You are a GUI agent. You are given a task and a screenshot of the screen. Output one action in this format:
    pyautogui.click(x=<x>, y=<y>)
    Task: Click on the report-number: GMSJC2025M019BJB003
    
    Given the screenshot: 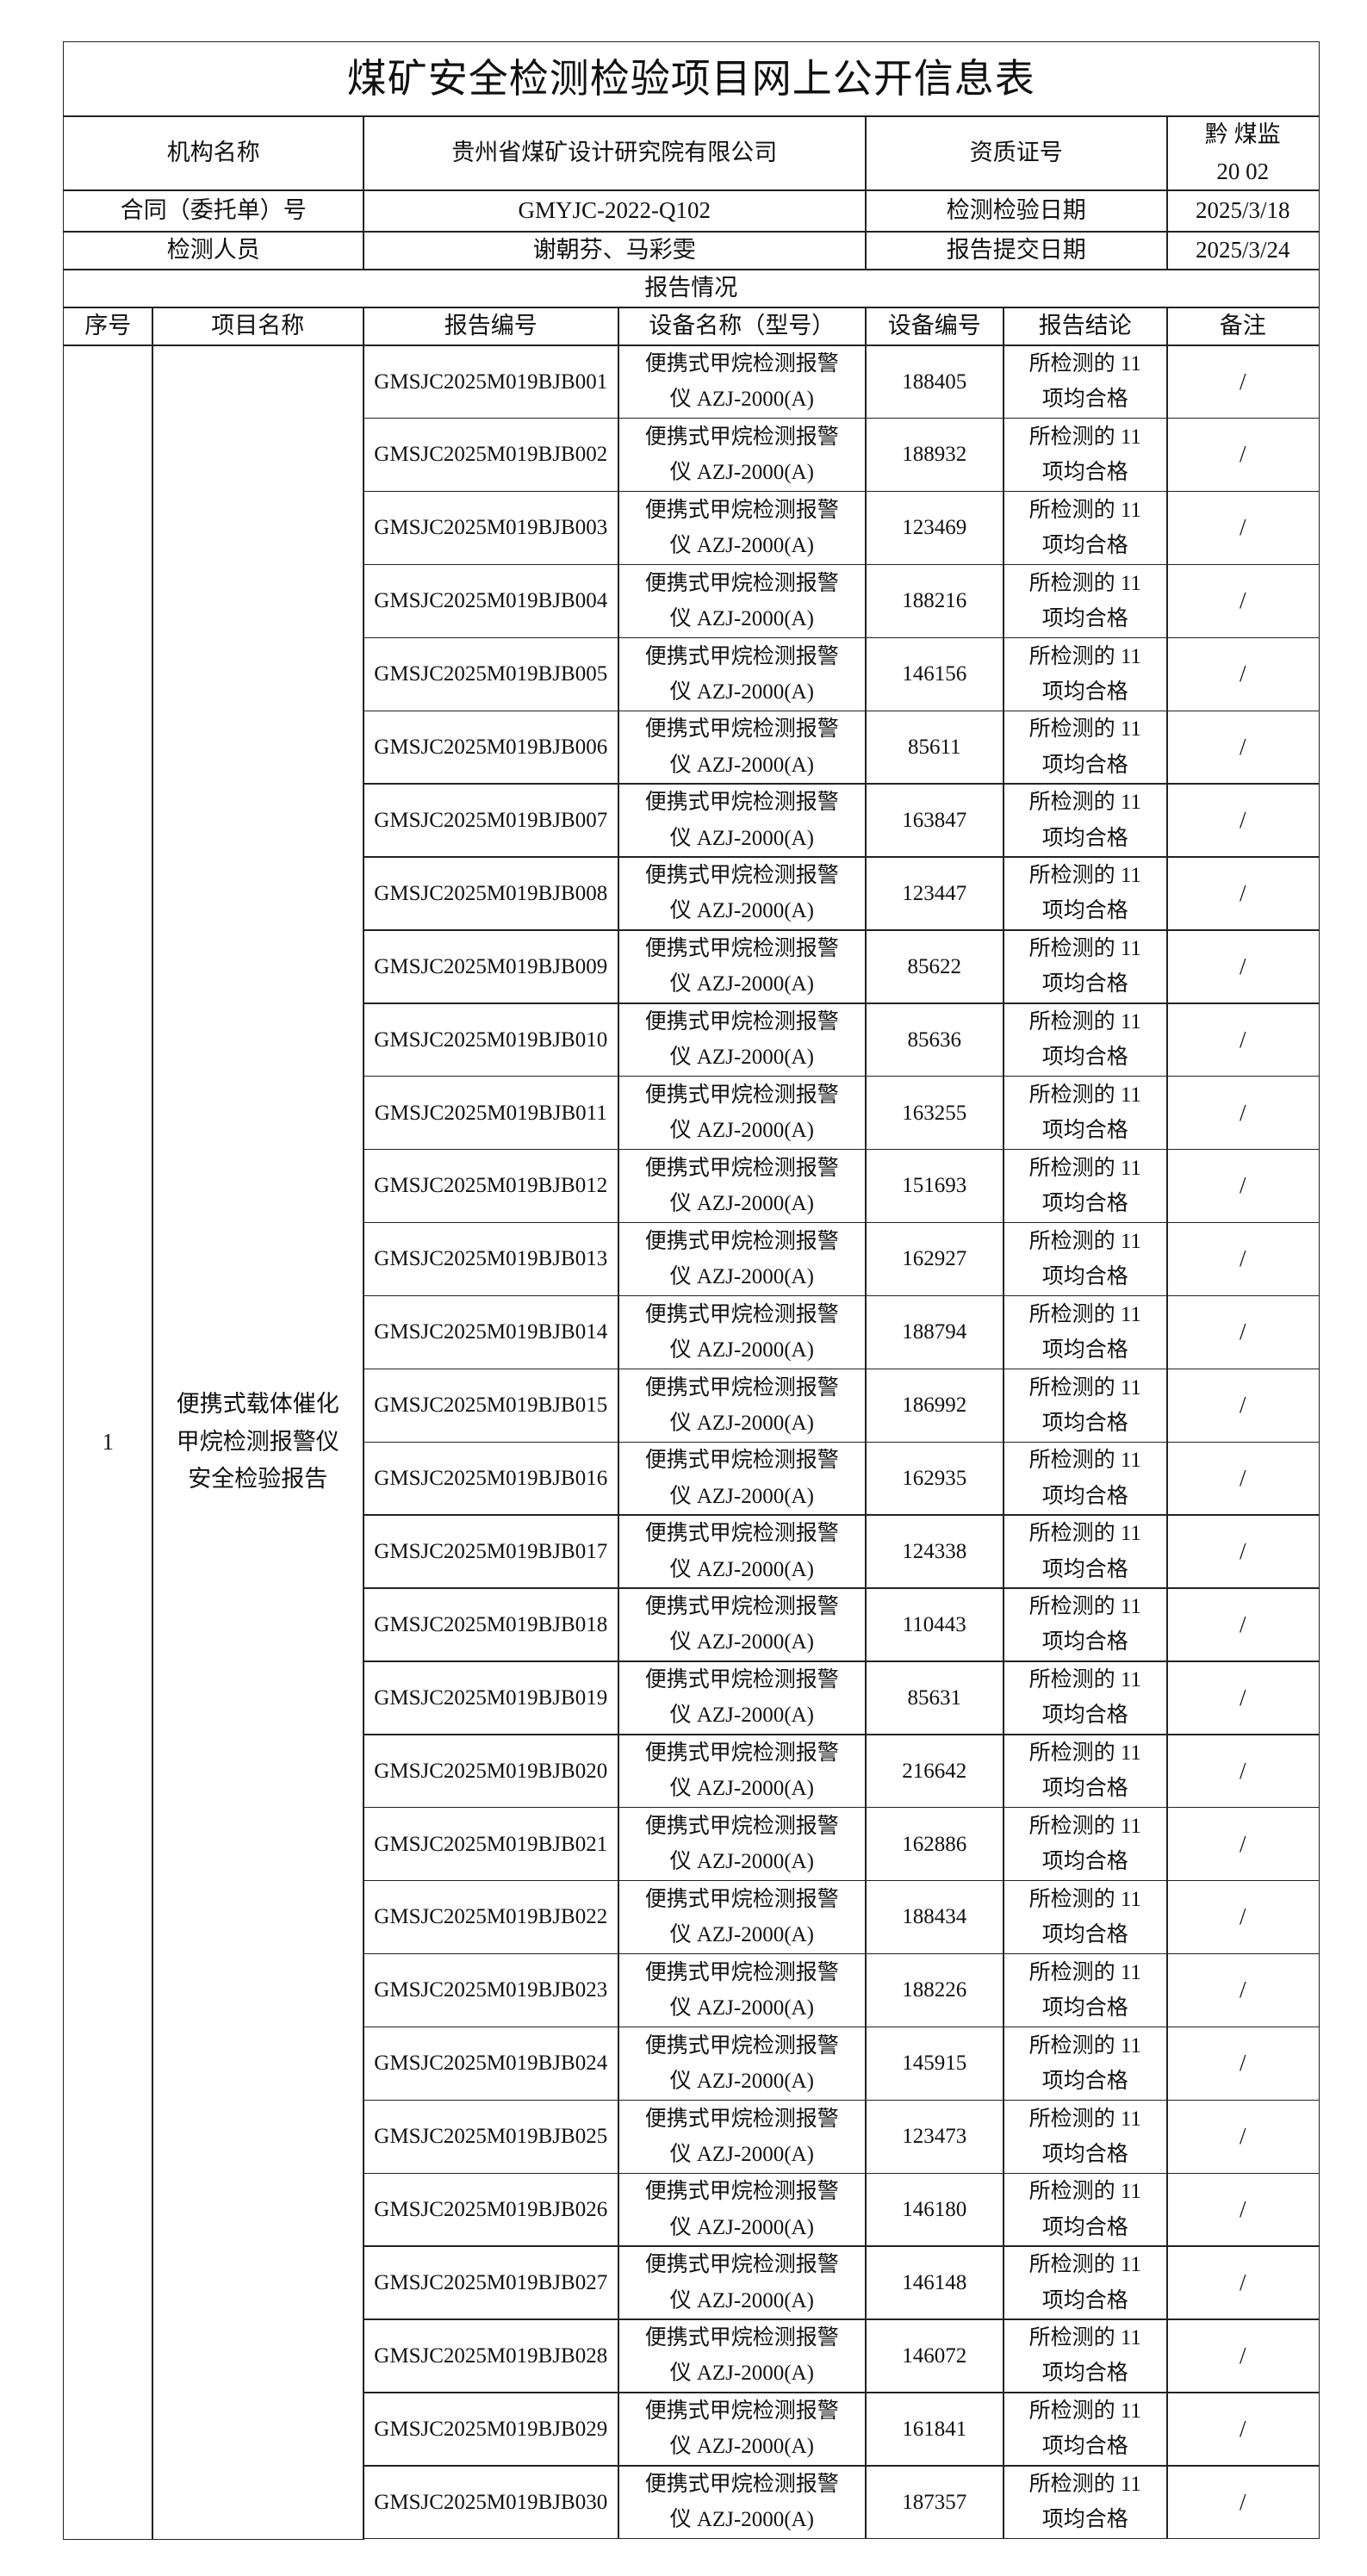 What is the action you would take?
    pyautogui.click(x=491, y=528)
    